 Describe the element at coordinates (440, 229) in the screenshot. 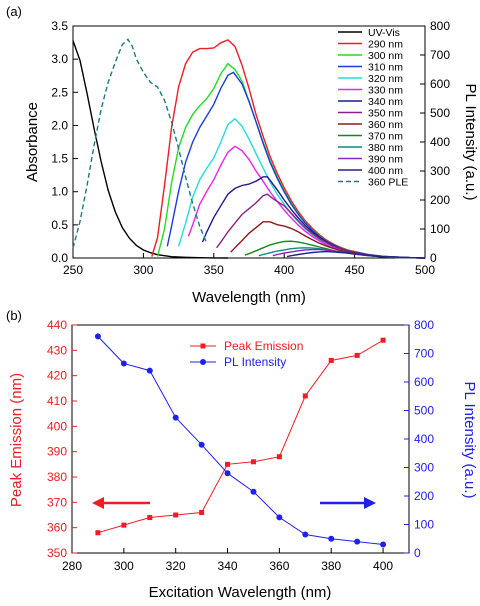

I see `a-y2-tick-label: 100` at that location.